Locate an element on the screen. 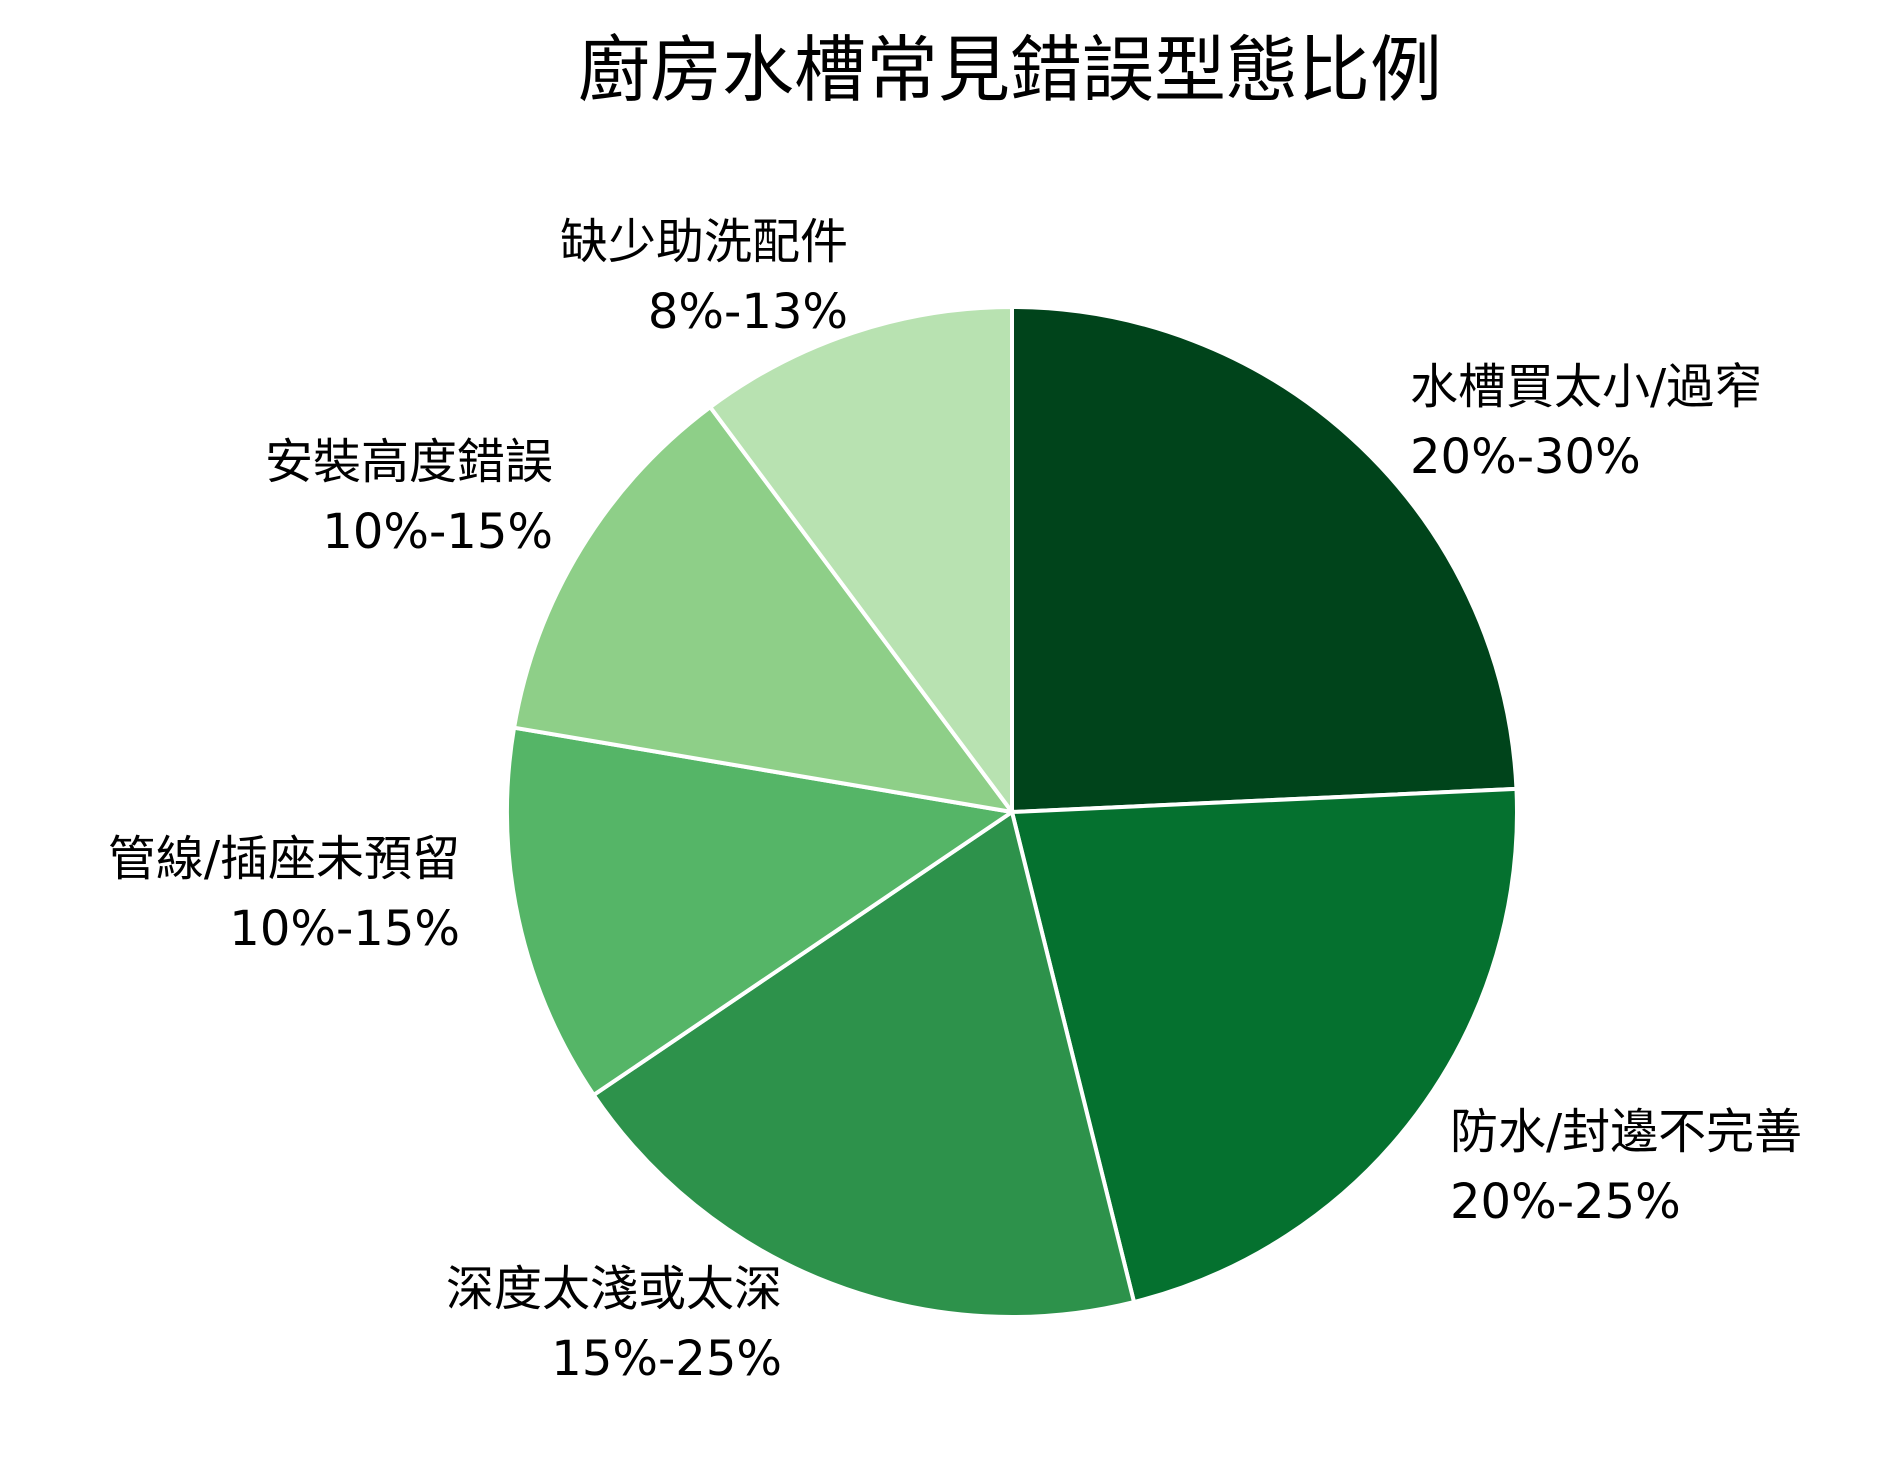 Image resolution: width=1900 pixels, height=1468 pixels. slice-label-2: 防水/封邊不完善 is located at coordinates (1626, 1132).